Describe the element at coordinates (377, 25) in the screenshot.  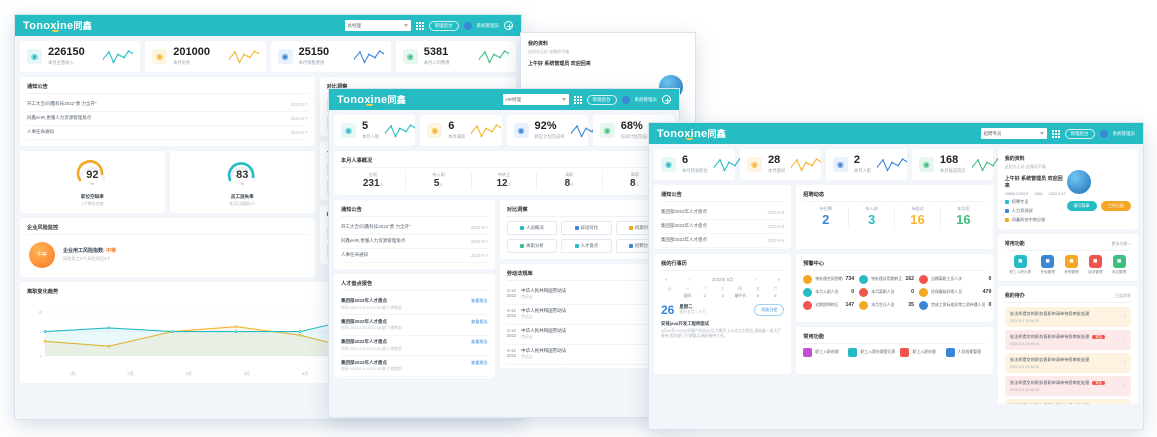
I see `role-select-1: 总经理` at that location.